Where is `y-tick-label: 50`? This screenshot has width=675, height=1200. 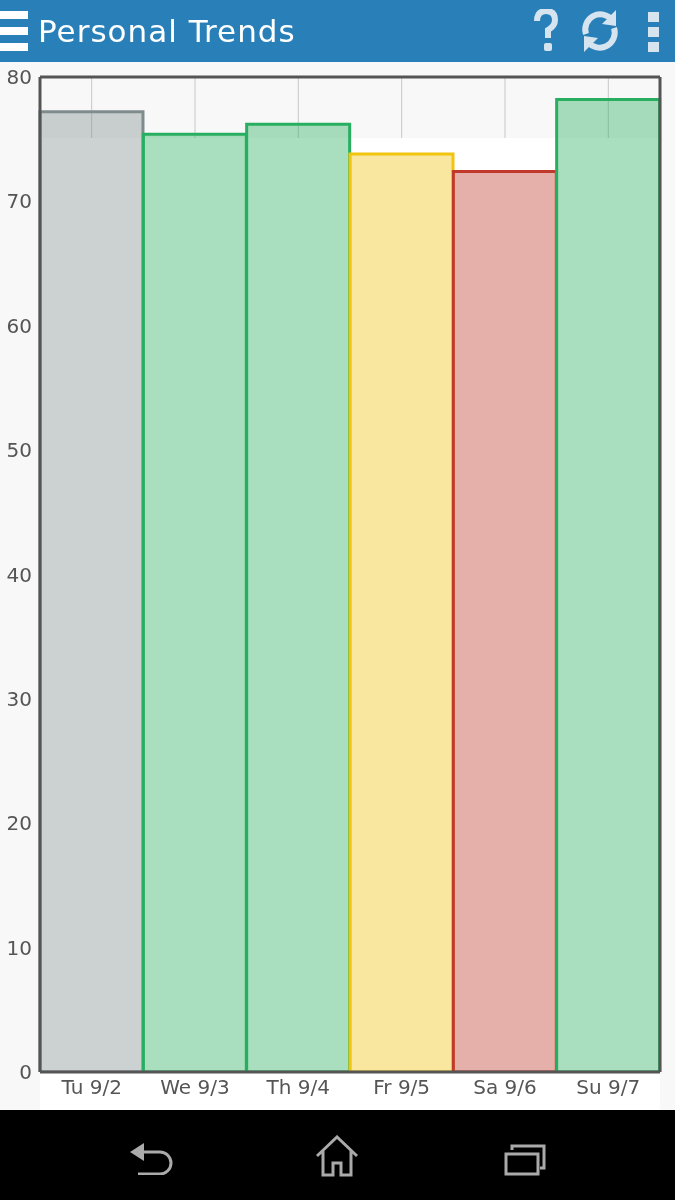
y-tick-label: 50 is located at coordinates (19, 450).